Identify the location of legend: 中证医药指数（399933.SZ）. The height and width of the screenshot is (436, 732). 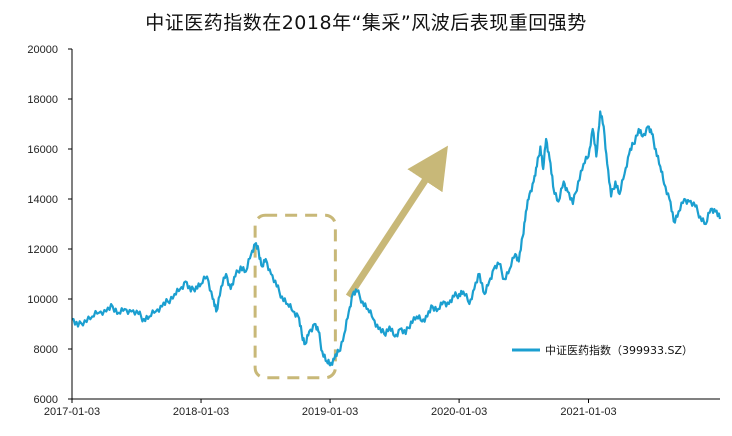
(602, 350).